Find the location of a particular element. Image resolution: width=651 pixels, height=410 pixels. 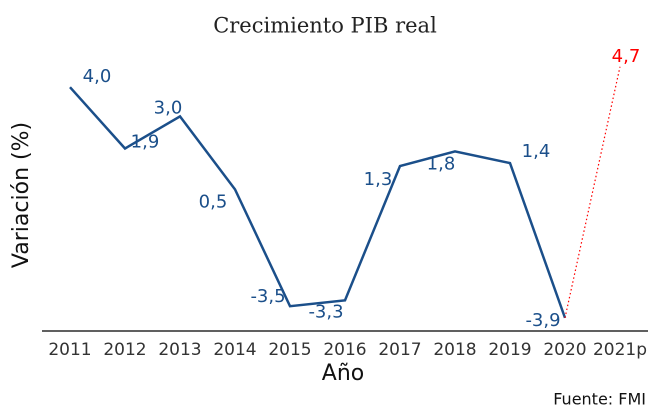

x-tick-label: 2017 is located at coordinates (399, 350).